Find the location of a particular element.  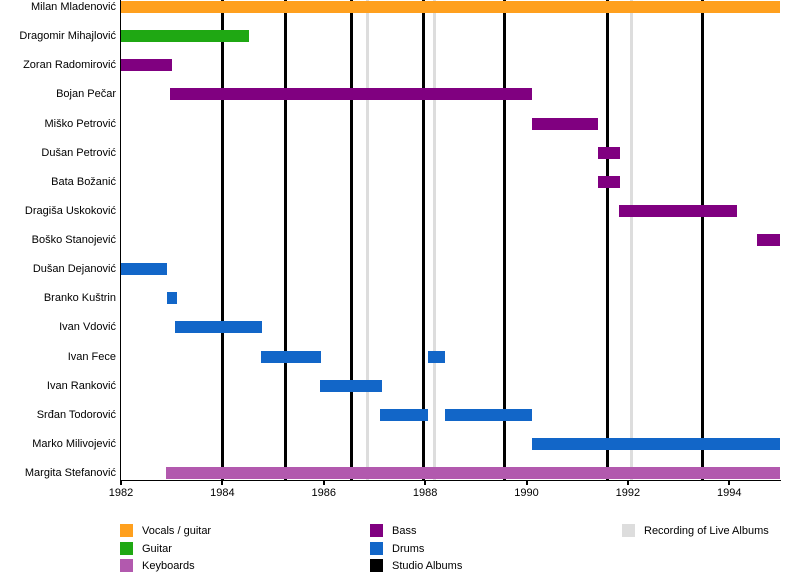

member-label: Boško Stanojević is located at coordinates (73, 240).